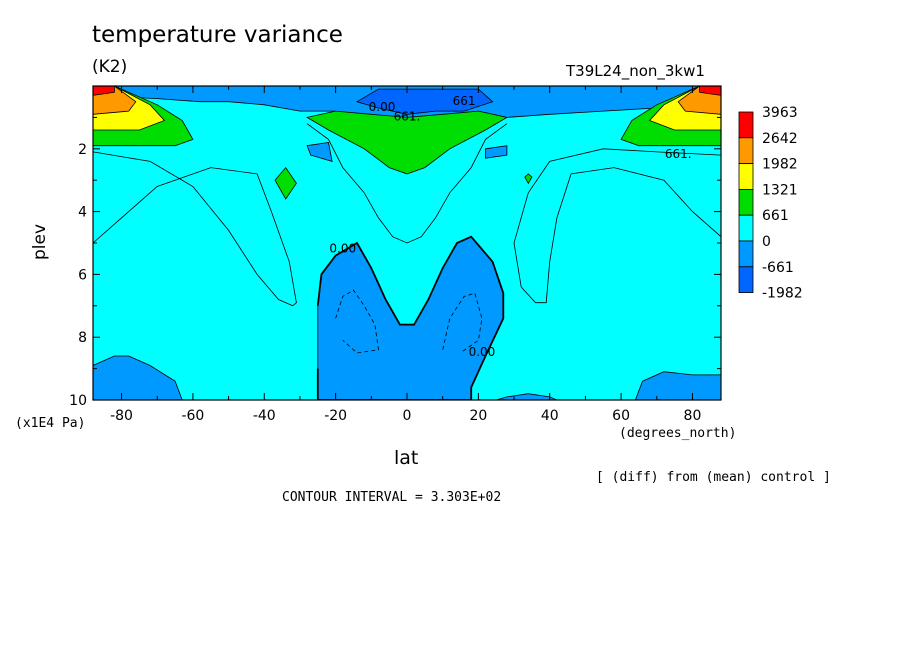  I want to click on x-axis-unit: (degrees_north), so click(678, 433).